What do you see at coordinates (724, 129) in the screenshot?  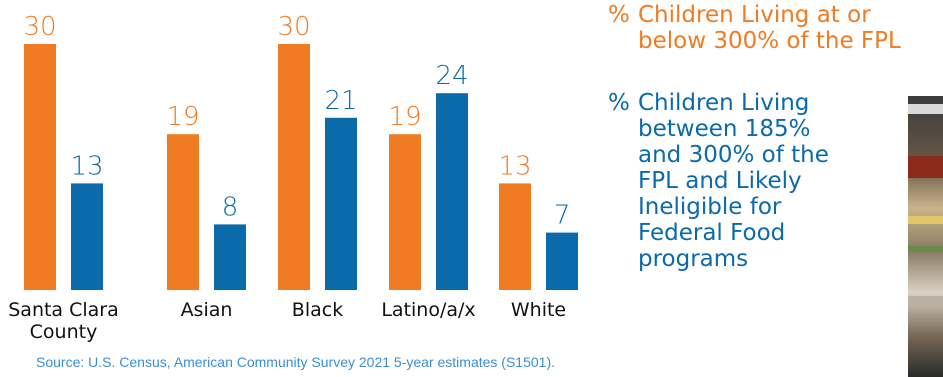 I see `legend-label-blue-line2: between 185%` at bounding box center [724, 129].